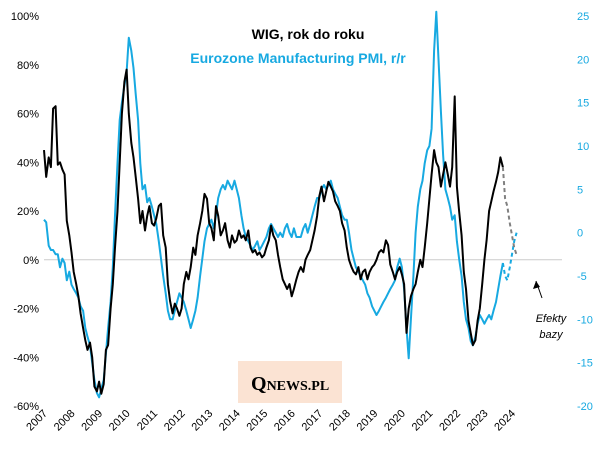 The image size is (605, 454). I want to click on x-tick-label: 2018, so click(340, 421).